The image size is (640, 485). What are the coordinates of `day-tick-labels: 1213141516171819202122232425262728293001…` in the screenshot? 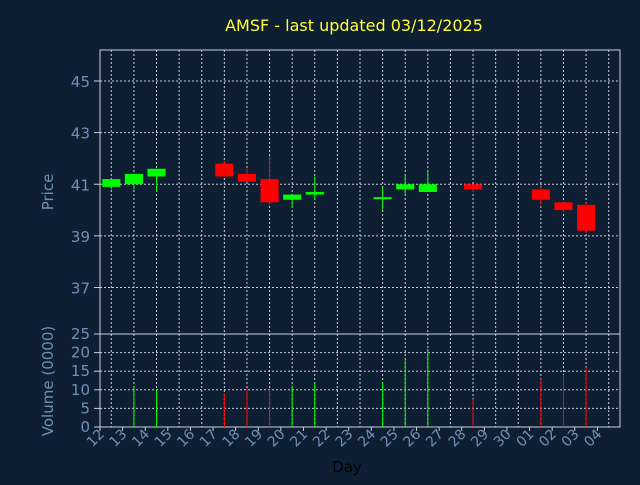 It's located at (344, 438).